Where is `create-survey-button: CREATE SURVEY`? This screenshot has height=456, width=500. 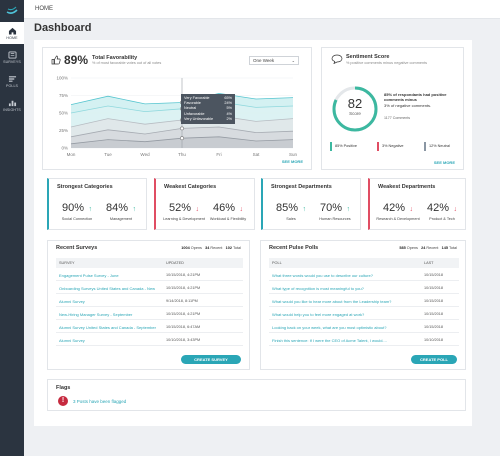
create-survey-button: CREATE SURVEY is located at coordinates (211, 359).